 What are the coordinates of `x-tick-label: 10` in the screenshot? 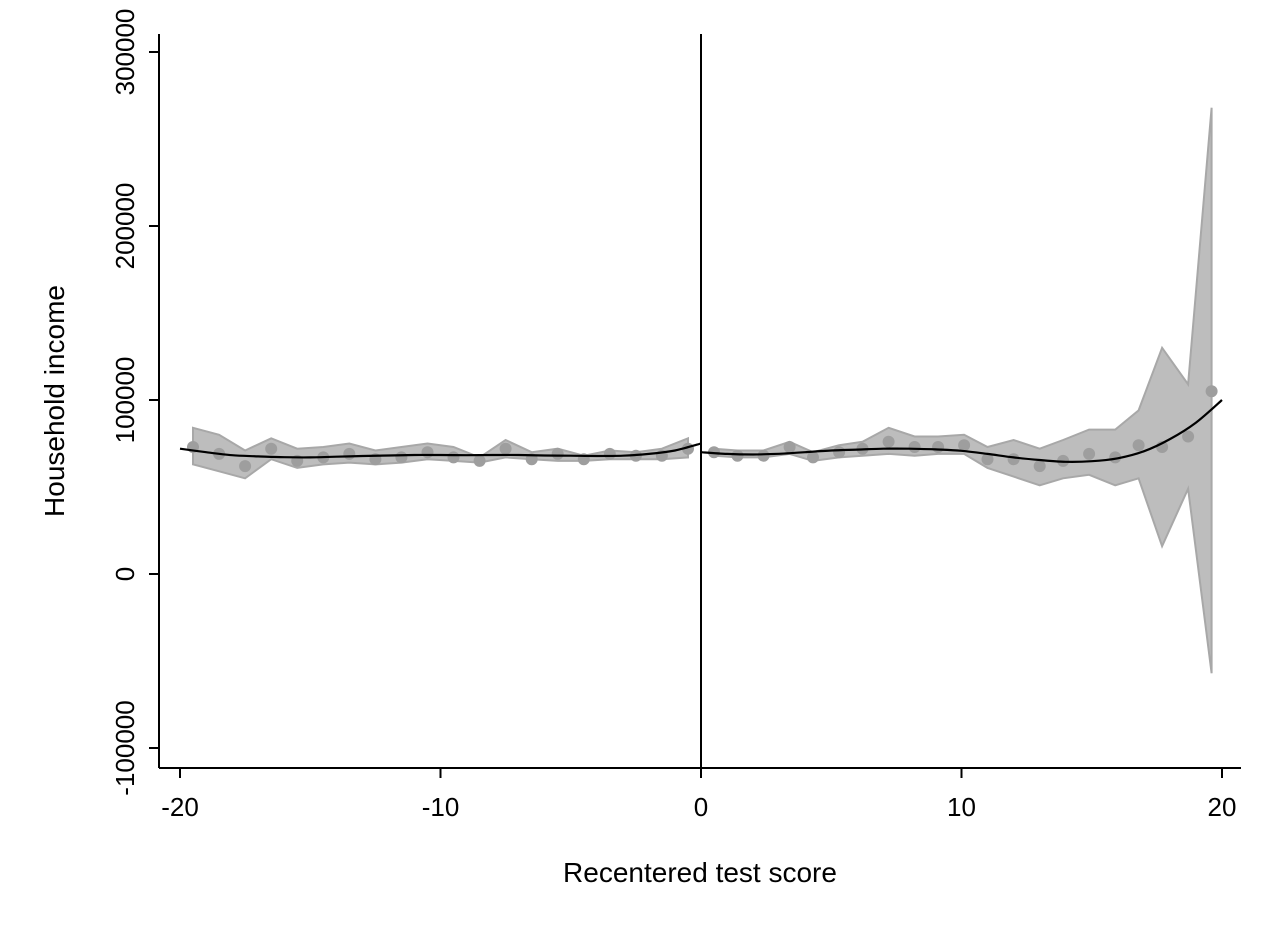 It's located at (961, 807).